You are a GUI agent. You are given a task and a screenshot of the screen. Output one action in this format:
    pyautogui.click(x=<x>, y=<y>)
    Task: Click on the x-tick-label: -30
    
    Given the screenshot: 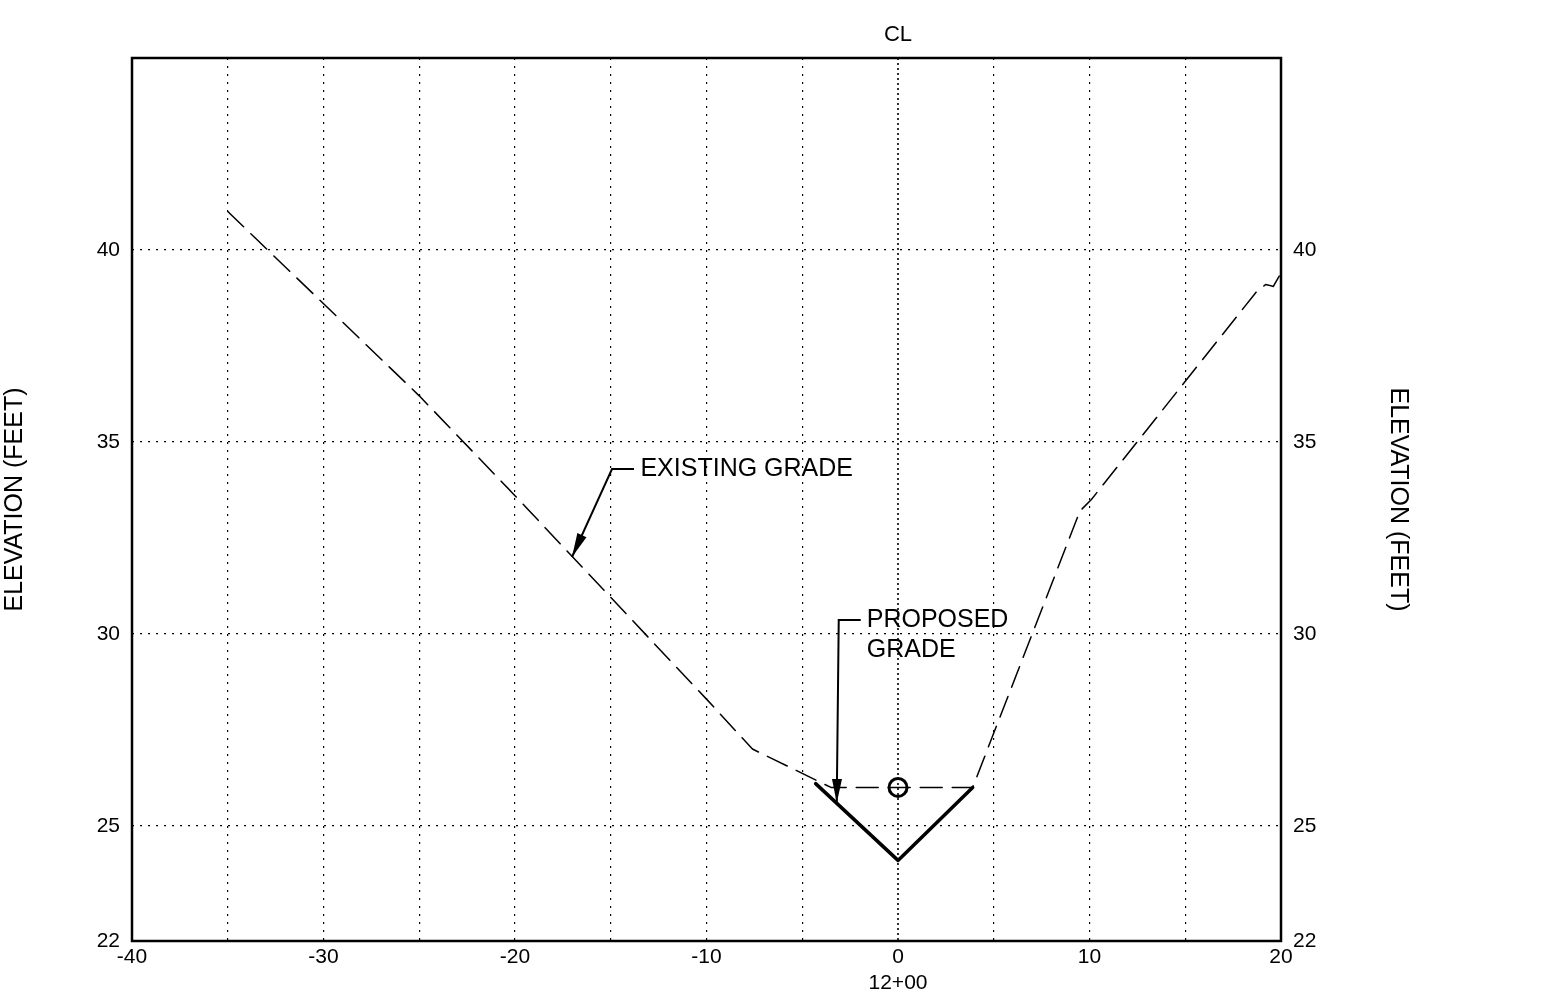 What is the action you would take?
    pyautogui.click(x=323, y=956)
    